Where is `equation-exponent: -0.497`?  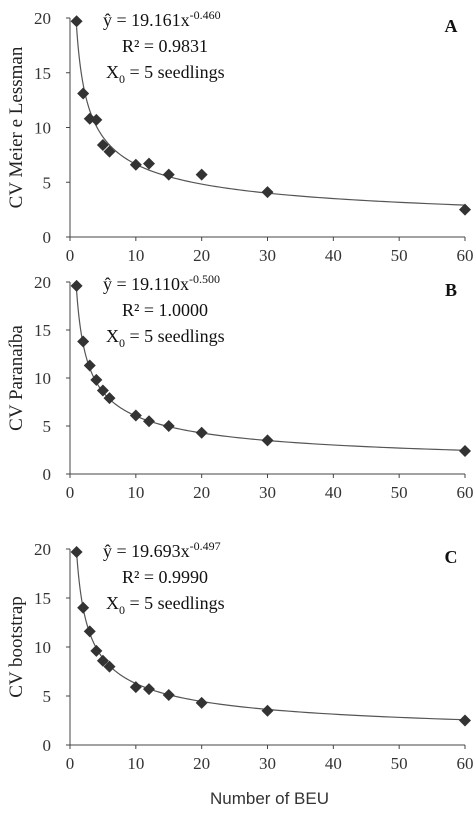
equation-exponent: -0.497 is located at coordinates (205, 546).